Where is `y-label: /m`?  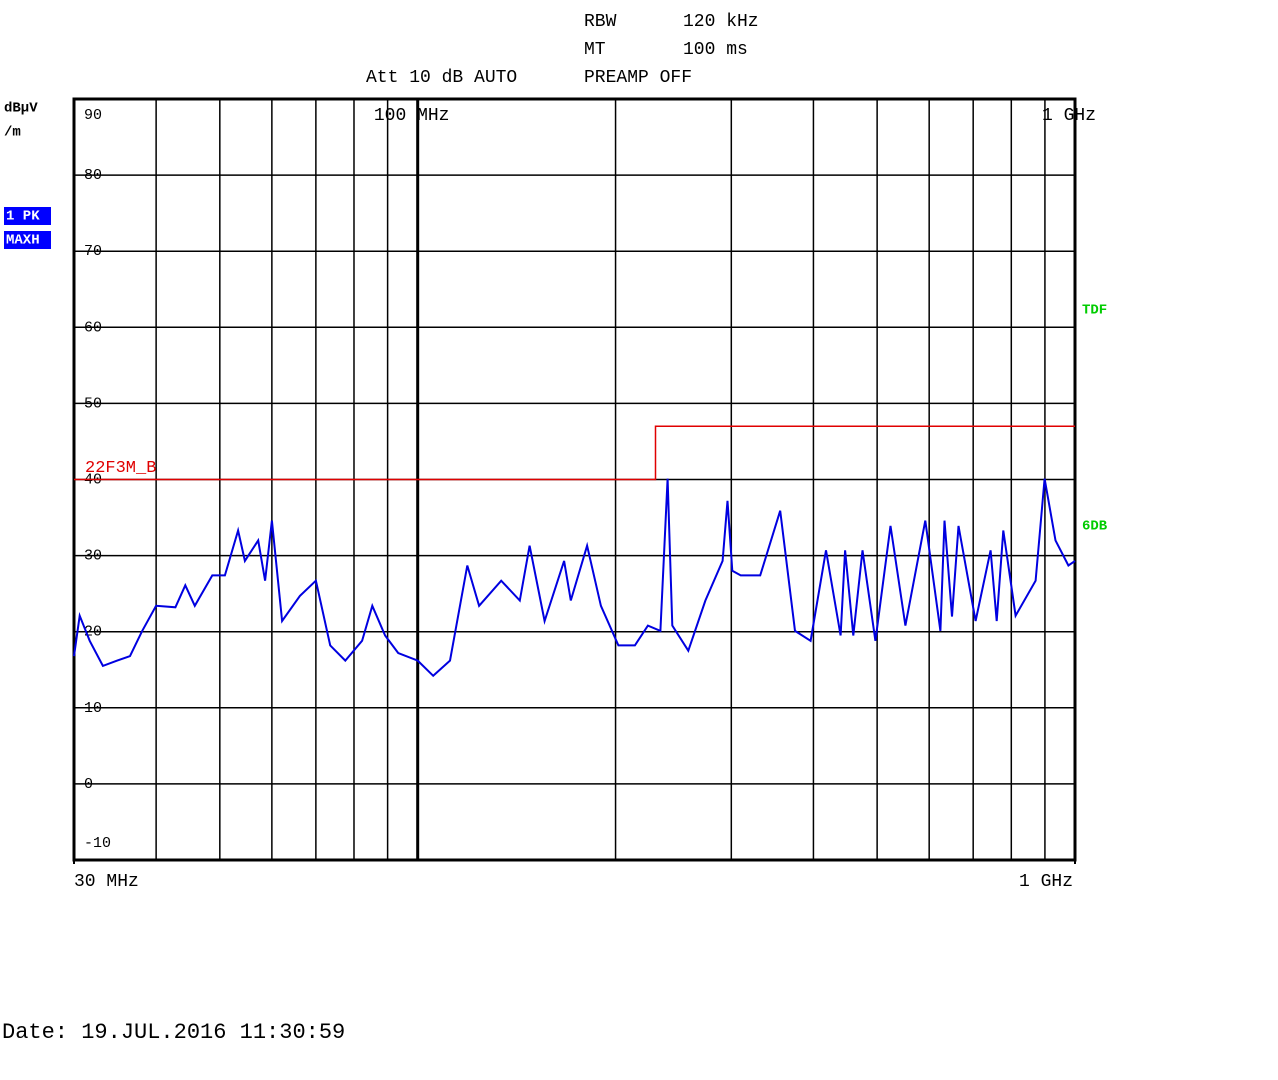
y-label: /m is located at coordinates (12, 133).